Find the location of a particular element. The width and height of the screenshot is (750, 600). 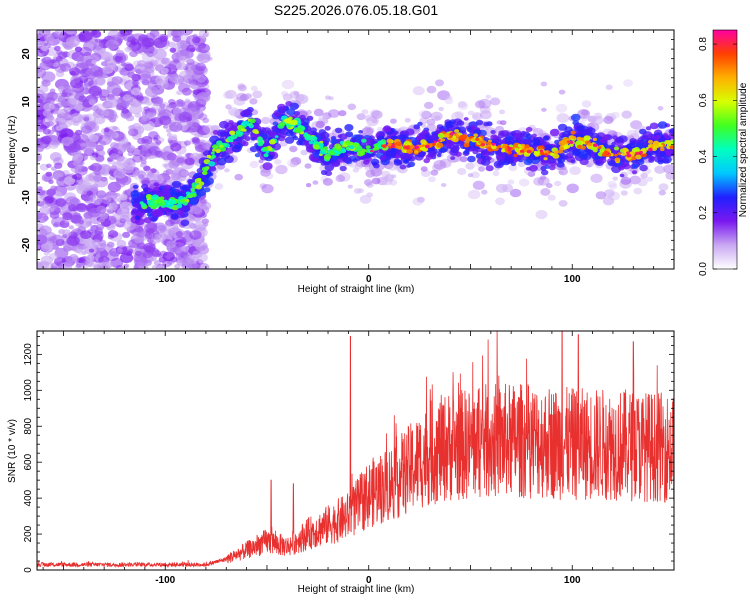

colorbar-label: Normalized spectral amplitude is located at coordinates (743, 149).